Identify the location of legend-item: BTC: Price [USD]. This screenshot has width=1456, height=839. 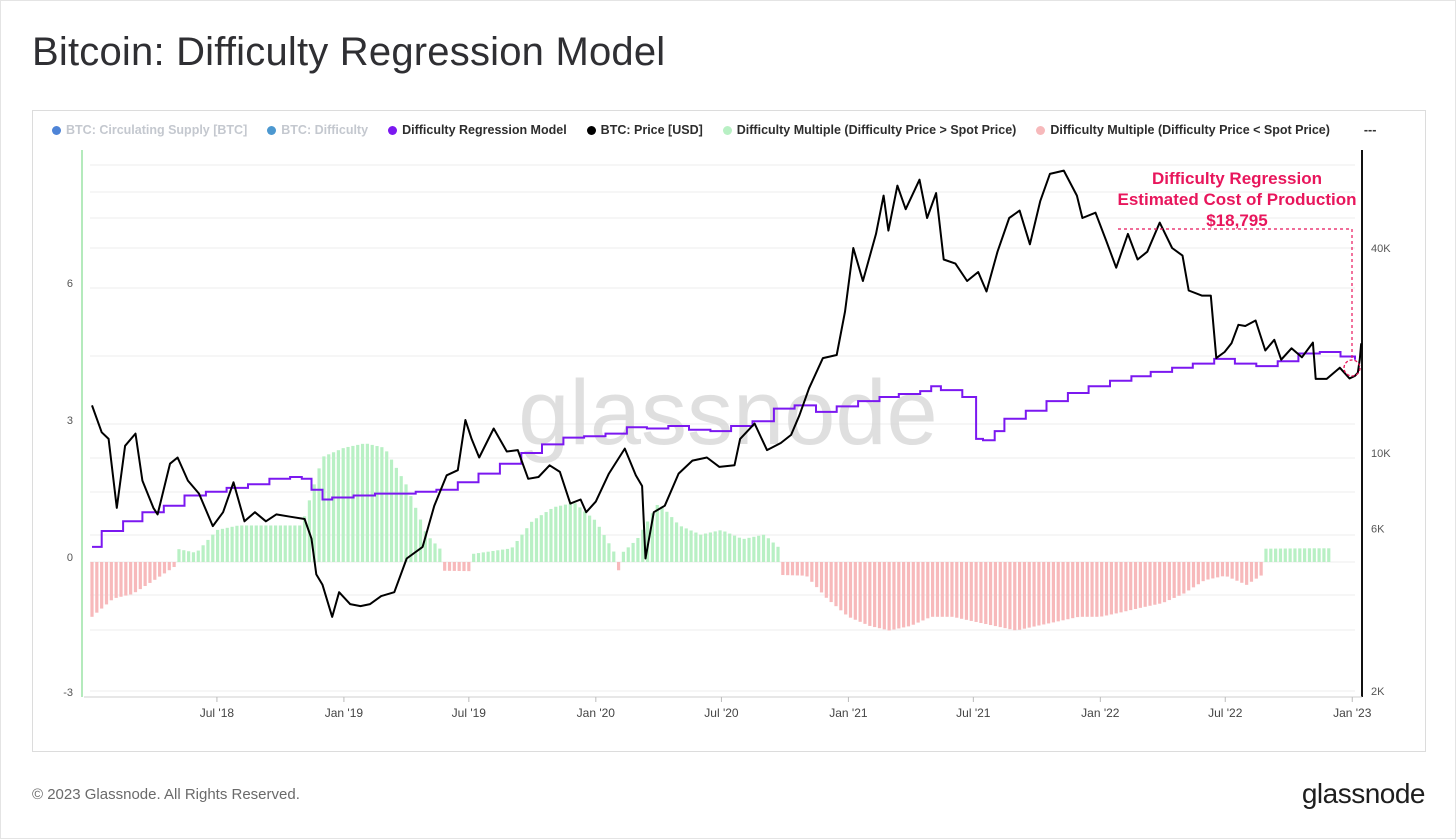
(644, 130).